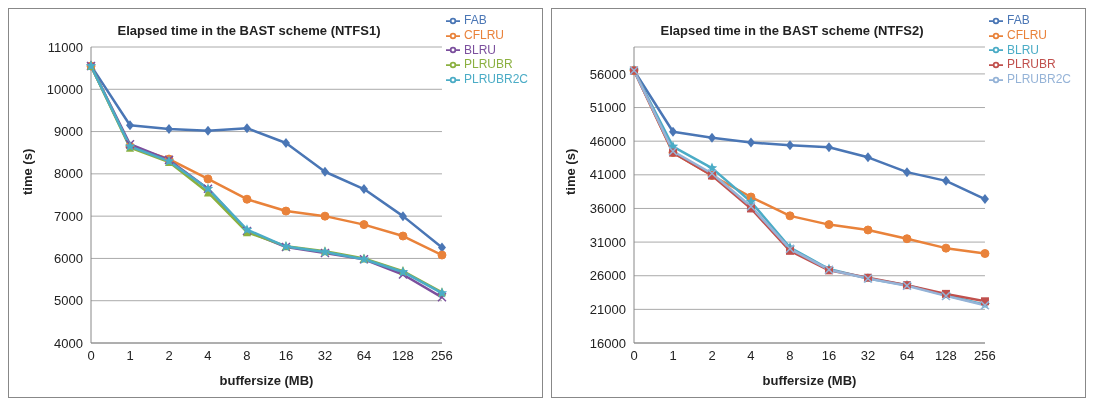  Describe the element at coordinates (249, 30) in the screenshot. I see `chart-title: Elapsed time in the BAST scheme (NTFS1)` at that location.